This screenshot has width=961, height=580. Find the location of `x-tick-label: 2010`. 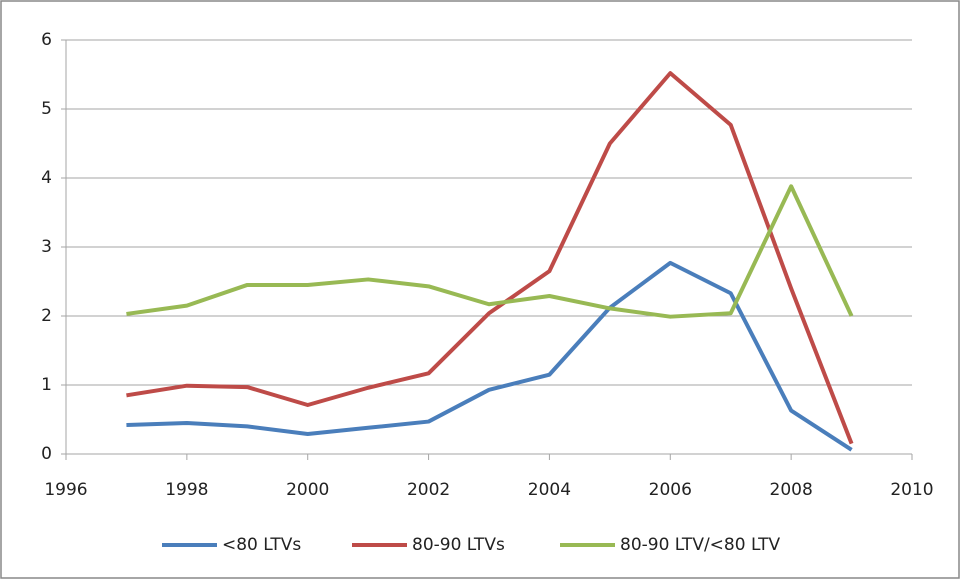

x-tick-label: 2010 is located at coordinates (911, 490).